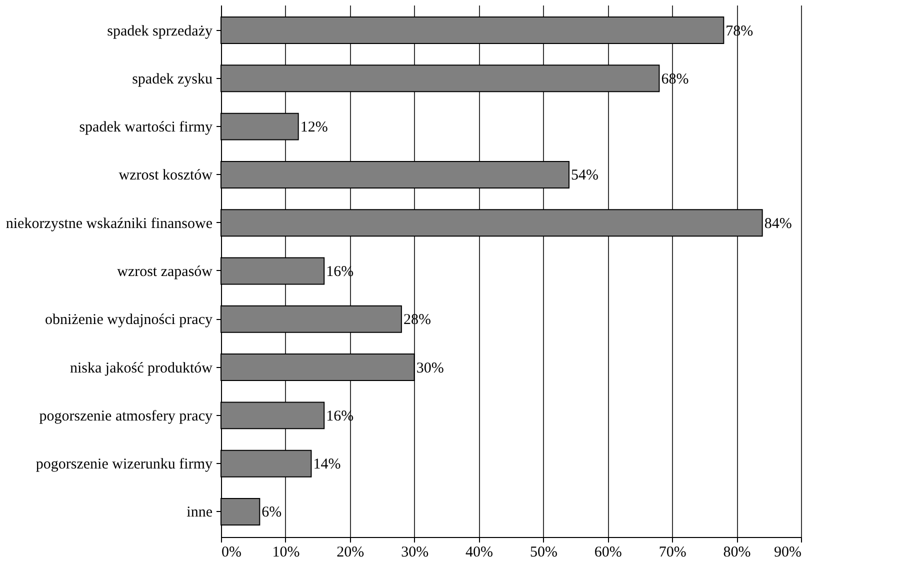 This screenshot has height=578, width=897. I want to click on data-label: 30%, so click(430, 368).